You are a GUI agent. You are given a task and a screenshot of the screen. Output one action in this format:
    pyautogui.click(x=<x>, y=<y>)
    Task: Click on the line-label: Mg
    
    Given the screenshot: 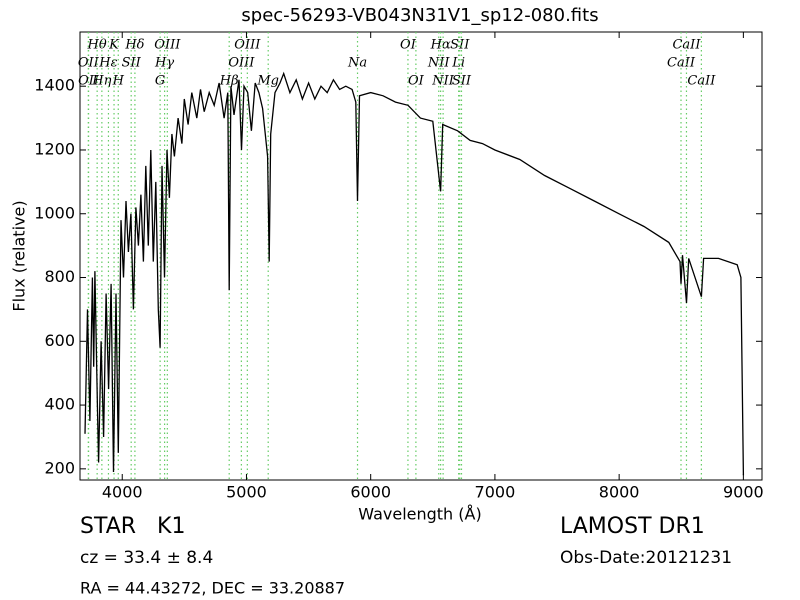 What is the action you would take?
    pyautogui.click(x=267, y=81)
    